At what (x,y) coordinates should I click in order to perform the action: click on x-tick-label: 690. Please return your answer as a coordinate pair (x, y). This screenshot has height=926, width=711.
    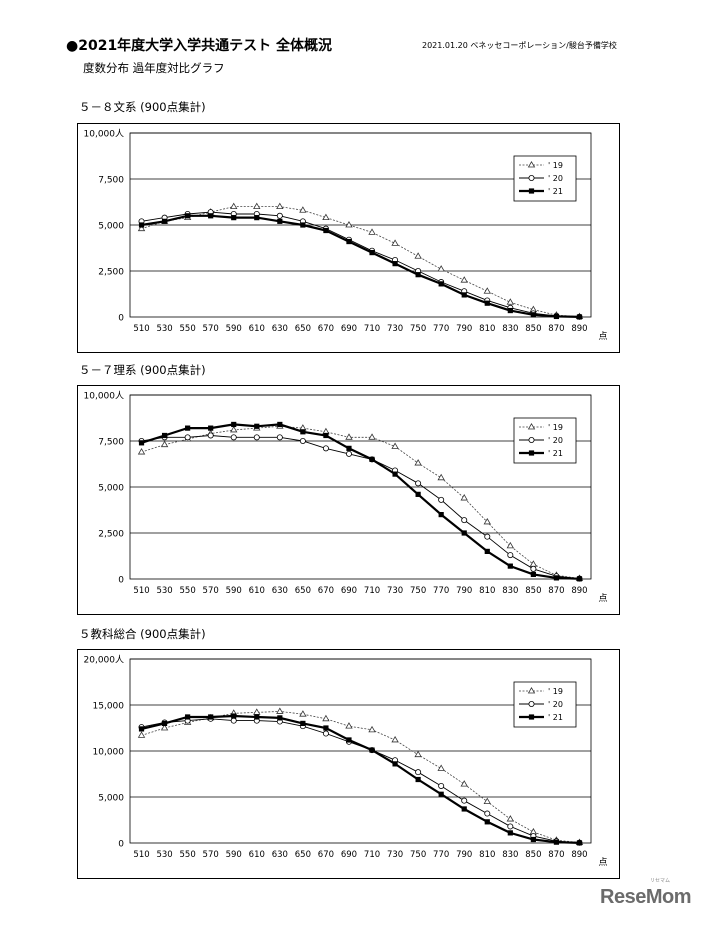
    Looking at the image, I should click on (349, 329).